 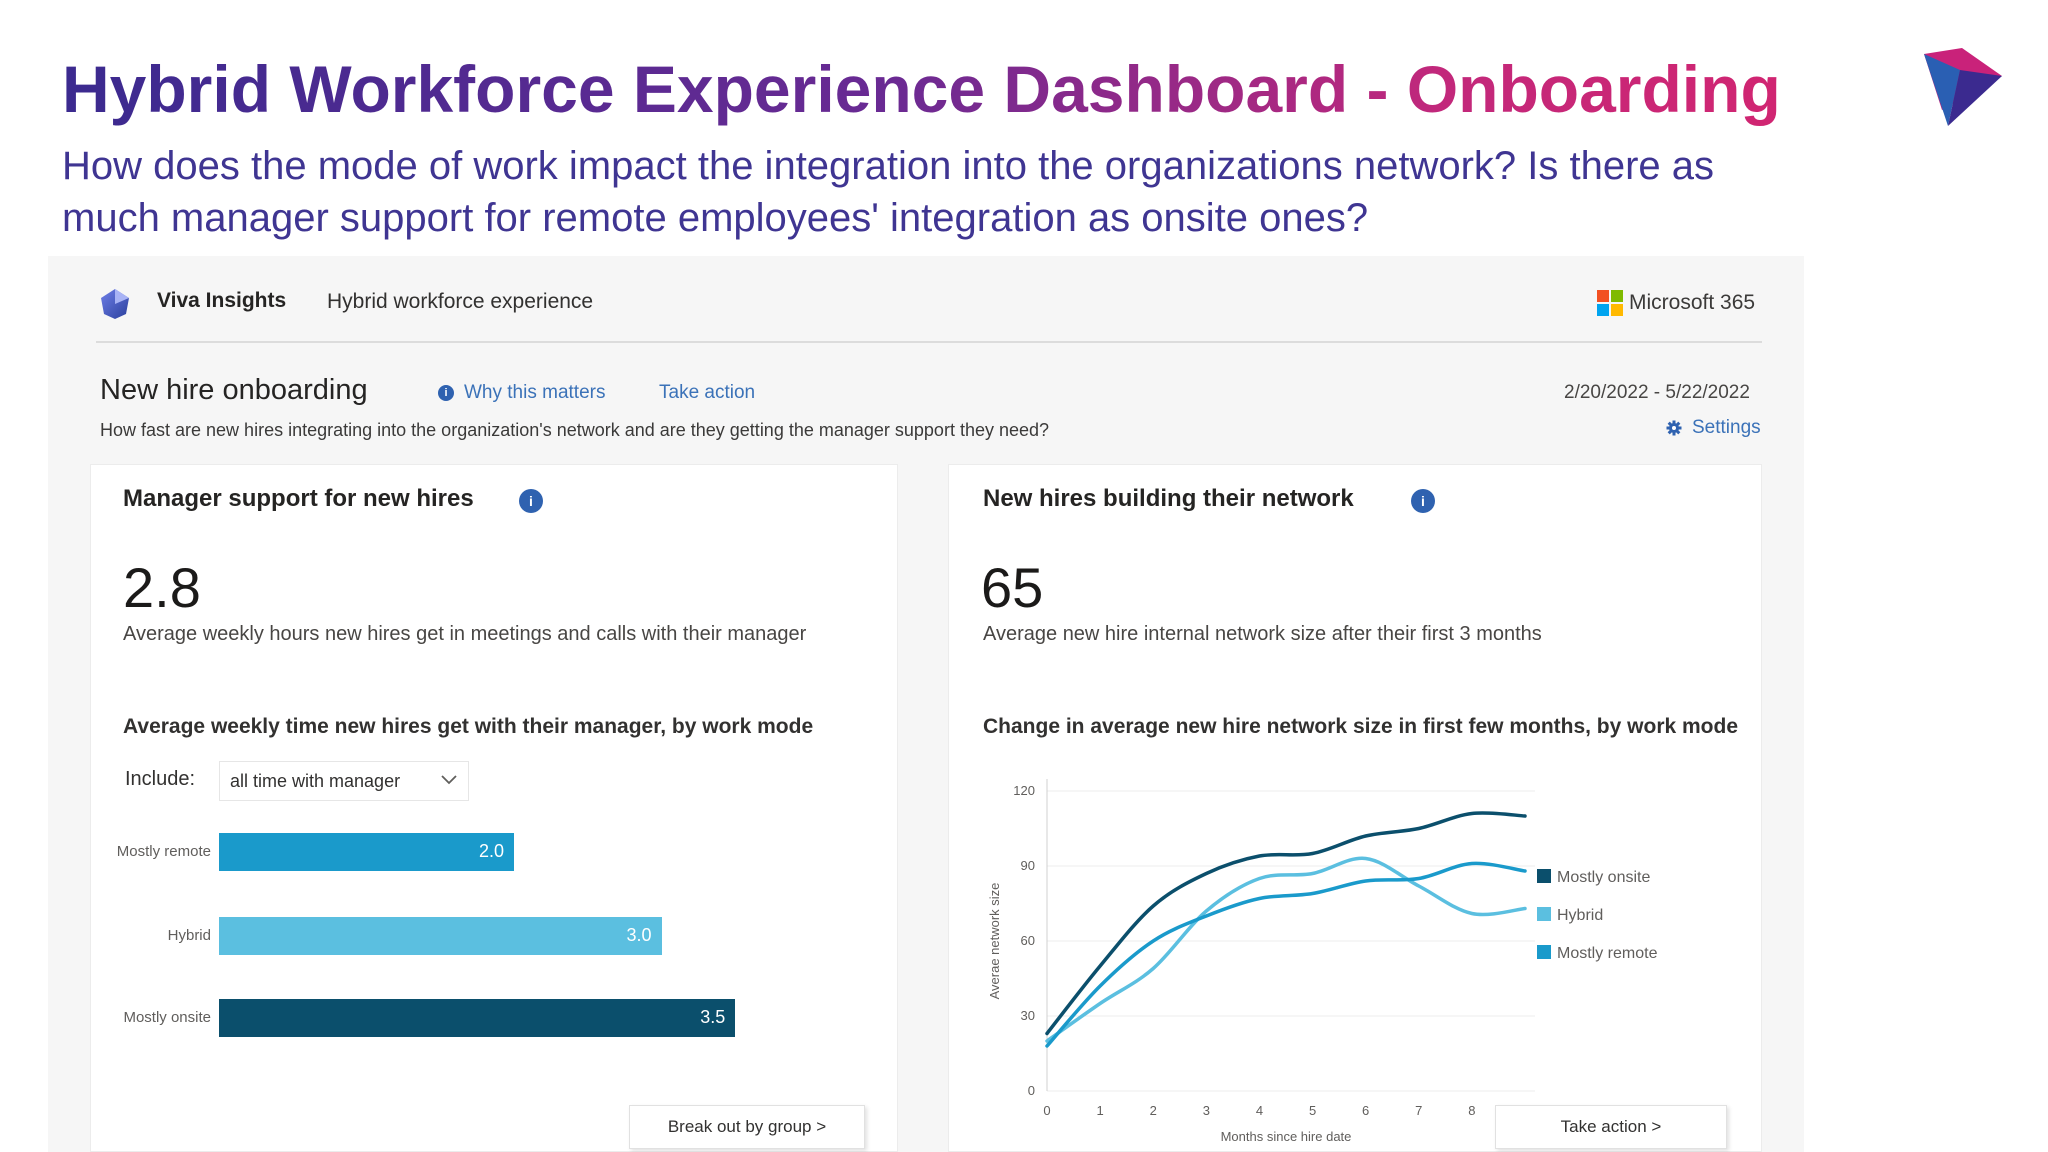 I want to click on app-name: Viva Insights, so click(x=222, y=300).